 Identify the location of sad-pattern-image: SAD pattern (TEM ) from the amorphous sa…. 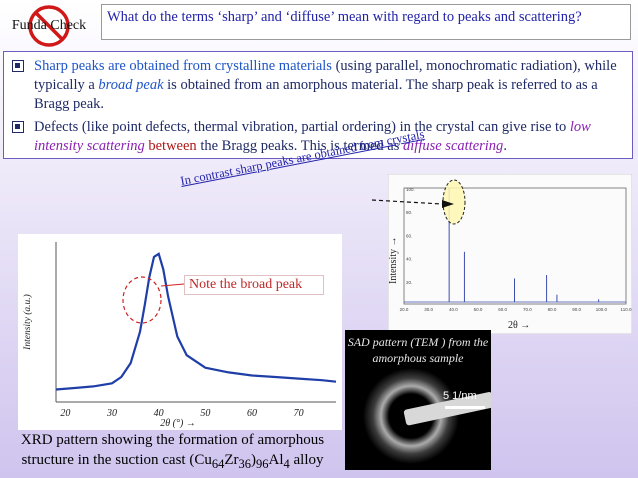
(418, 400).